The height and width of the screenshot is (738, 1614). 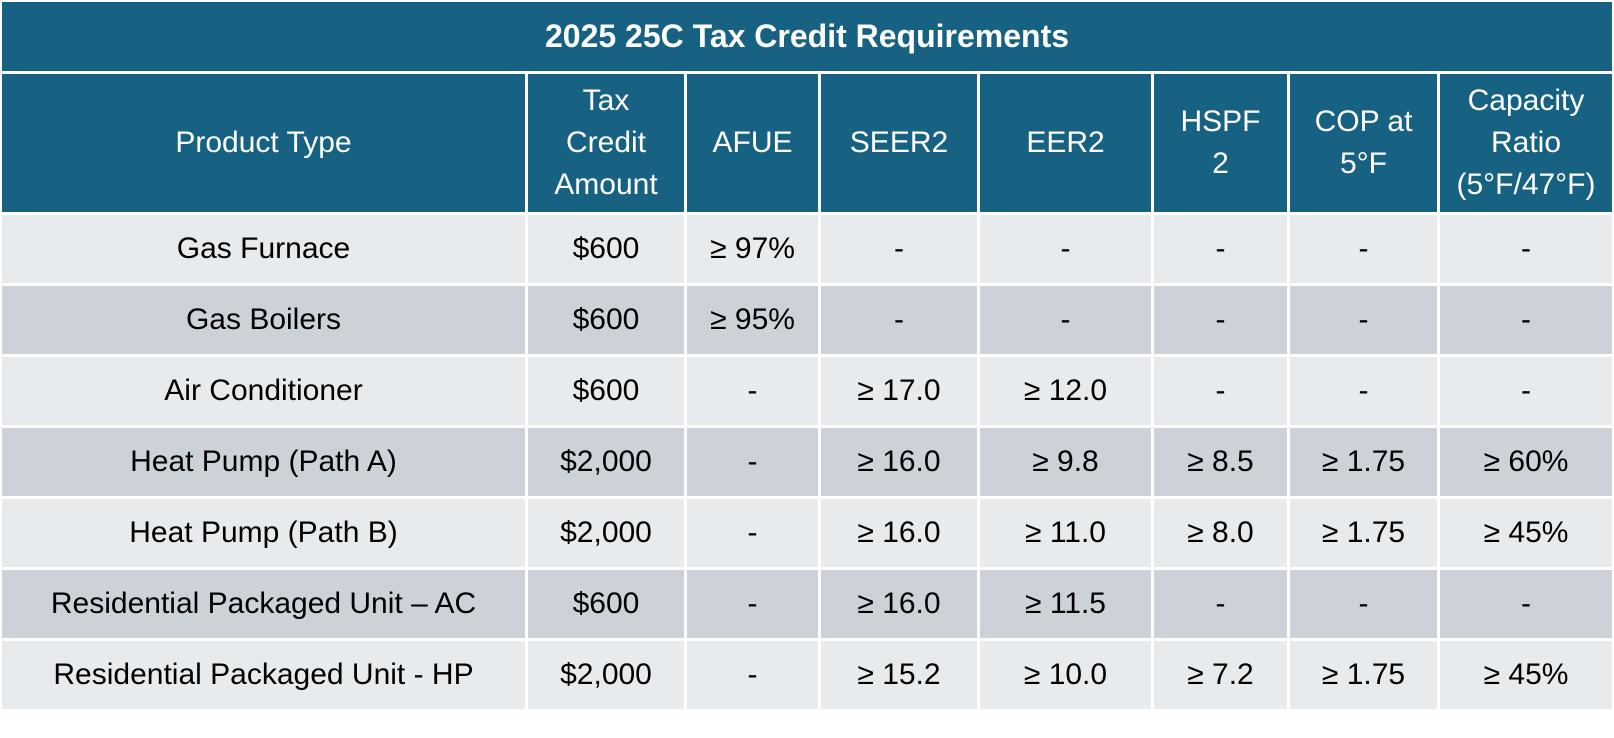 What do you see at coordinates (1365, 144) in the screenshot?
I see `header-cop: COP at 5°F` at bounding box center [1365, 144].